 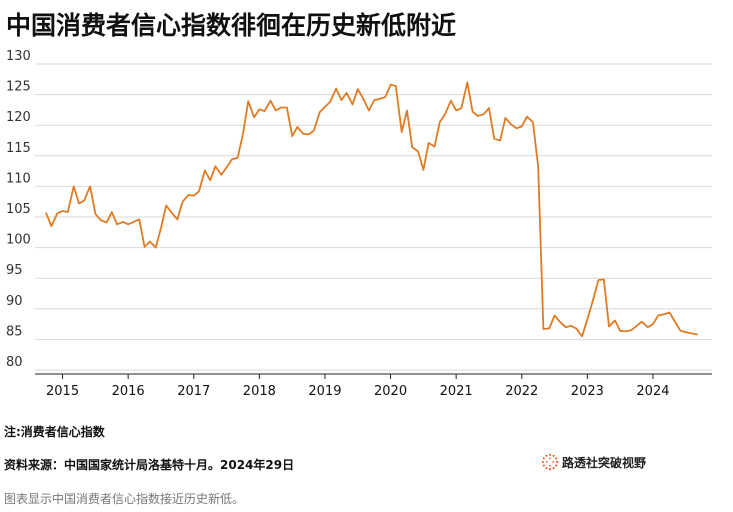 I want to click on chart-title: 中国消费者信心指数徘徊在历史新低附近, so click(x=231, y=25).